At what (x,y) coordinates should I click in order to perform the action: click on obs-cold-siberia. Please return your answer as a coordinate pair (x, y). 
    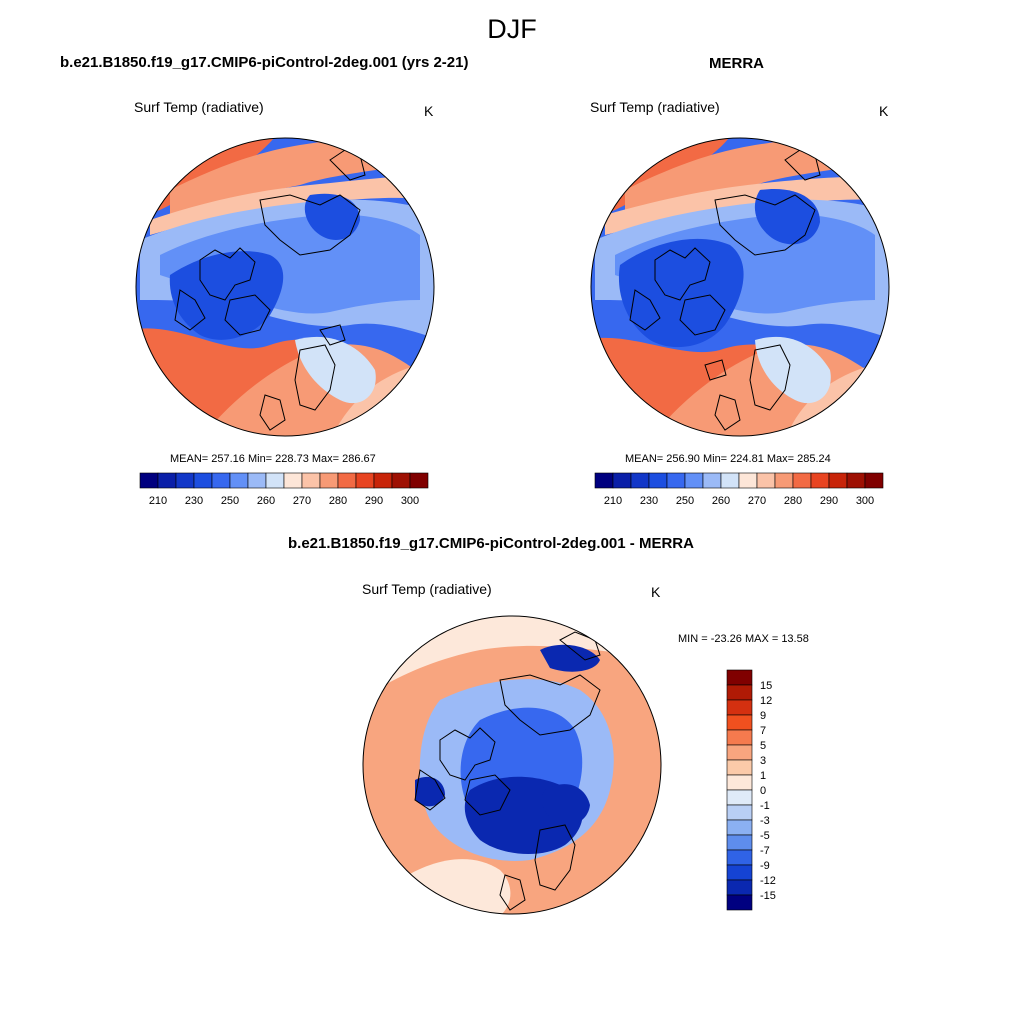
    Looking at the image, I should click on (787, 216).